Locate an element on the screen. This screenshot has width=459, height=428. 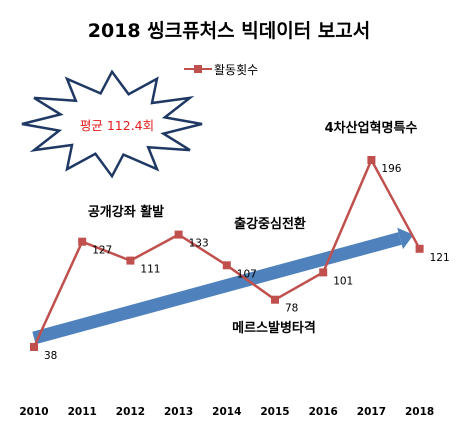
data-label: 121 is located at coordinates (440, 258).